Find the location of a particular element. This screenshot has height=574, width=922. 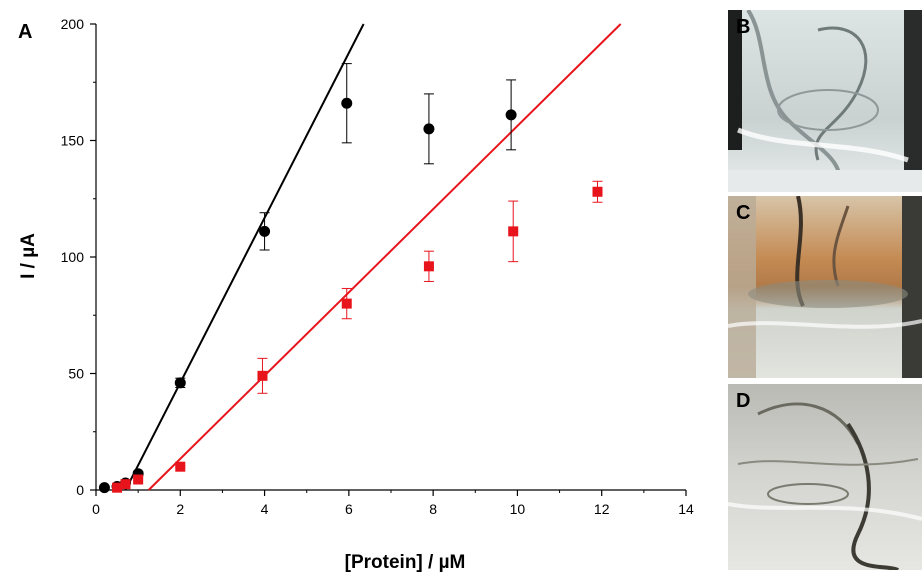

y-tick-label: 50 is located at coordinates (76, 374).